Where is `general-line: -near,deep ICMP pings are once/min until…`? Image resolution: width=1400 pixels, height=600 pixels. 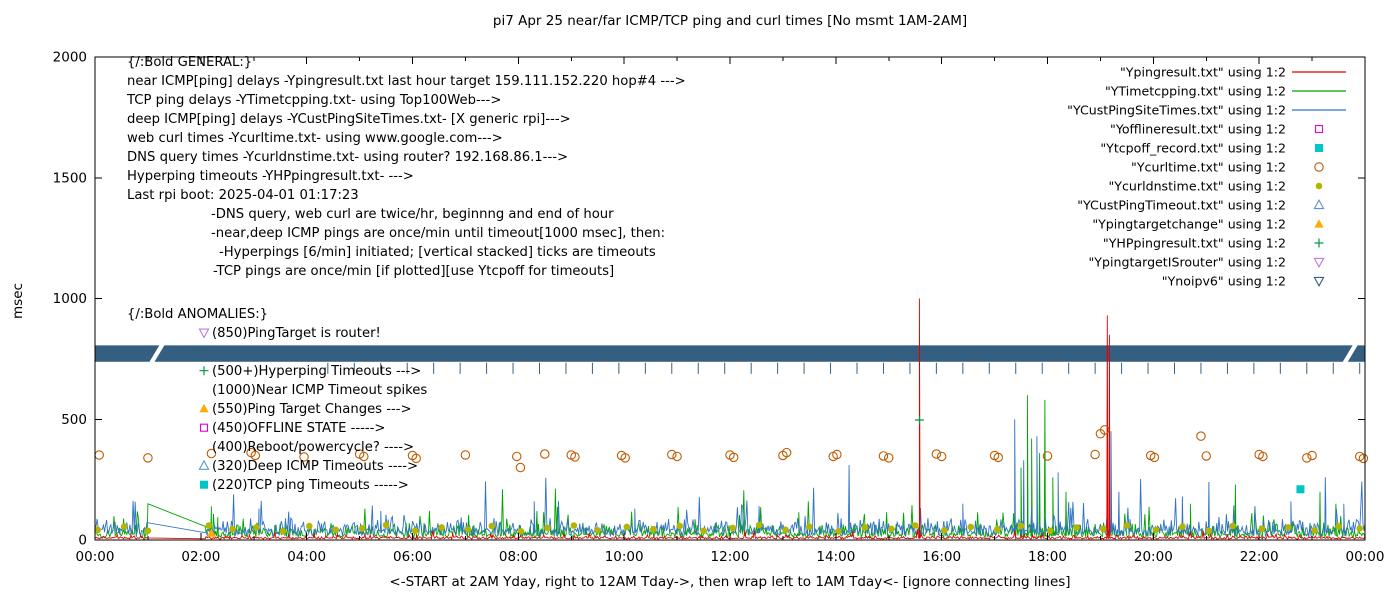 general-line: -near,deep ICMP pings are once/min until… is located at coordinates (438, 233).